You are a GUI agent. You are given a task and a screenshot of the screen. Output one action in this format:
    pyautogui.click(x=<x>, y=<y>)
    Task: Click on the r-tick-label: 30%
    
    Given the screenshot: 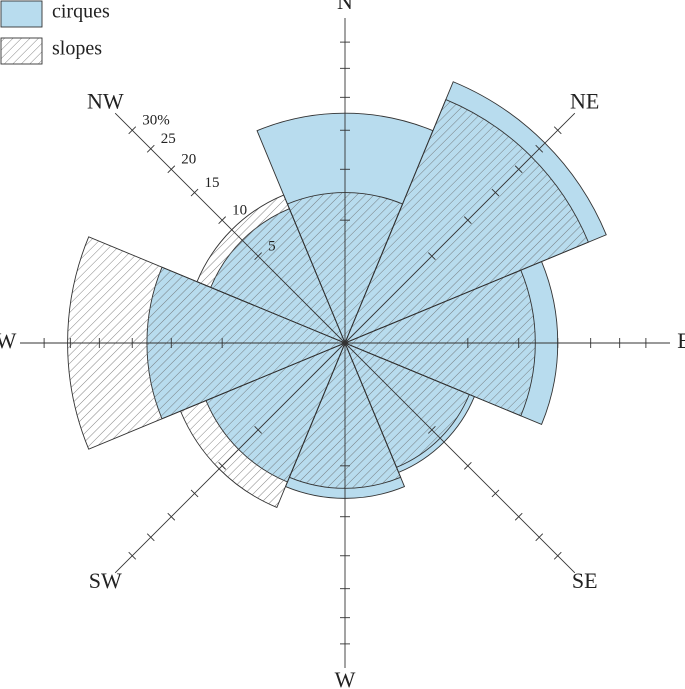 What is the action you would take?
    pyautogui.click(x=156, y=121)
    